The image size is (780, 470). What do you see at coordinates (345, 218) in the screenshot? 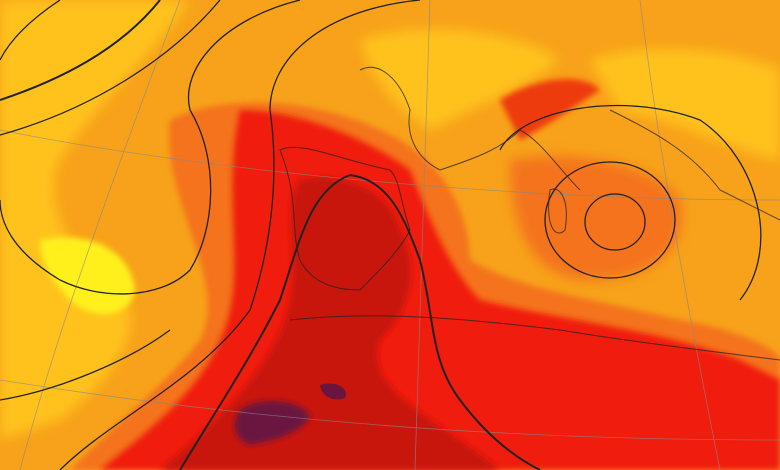
I see `iberia` at bounding box center [345, 218].